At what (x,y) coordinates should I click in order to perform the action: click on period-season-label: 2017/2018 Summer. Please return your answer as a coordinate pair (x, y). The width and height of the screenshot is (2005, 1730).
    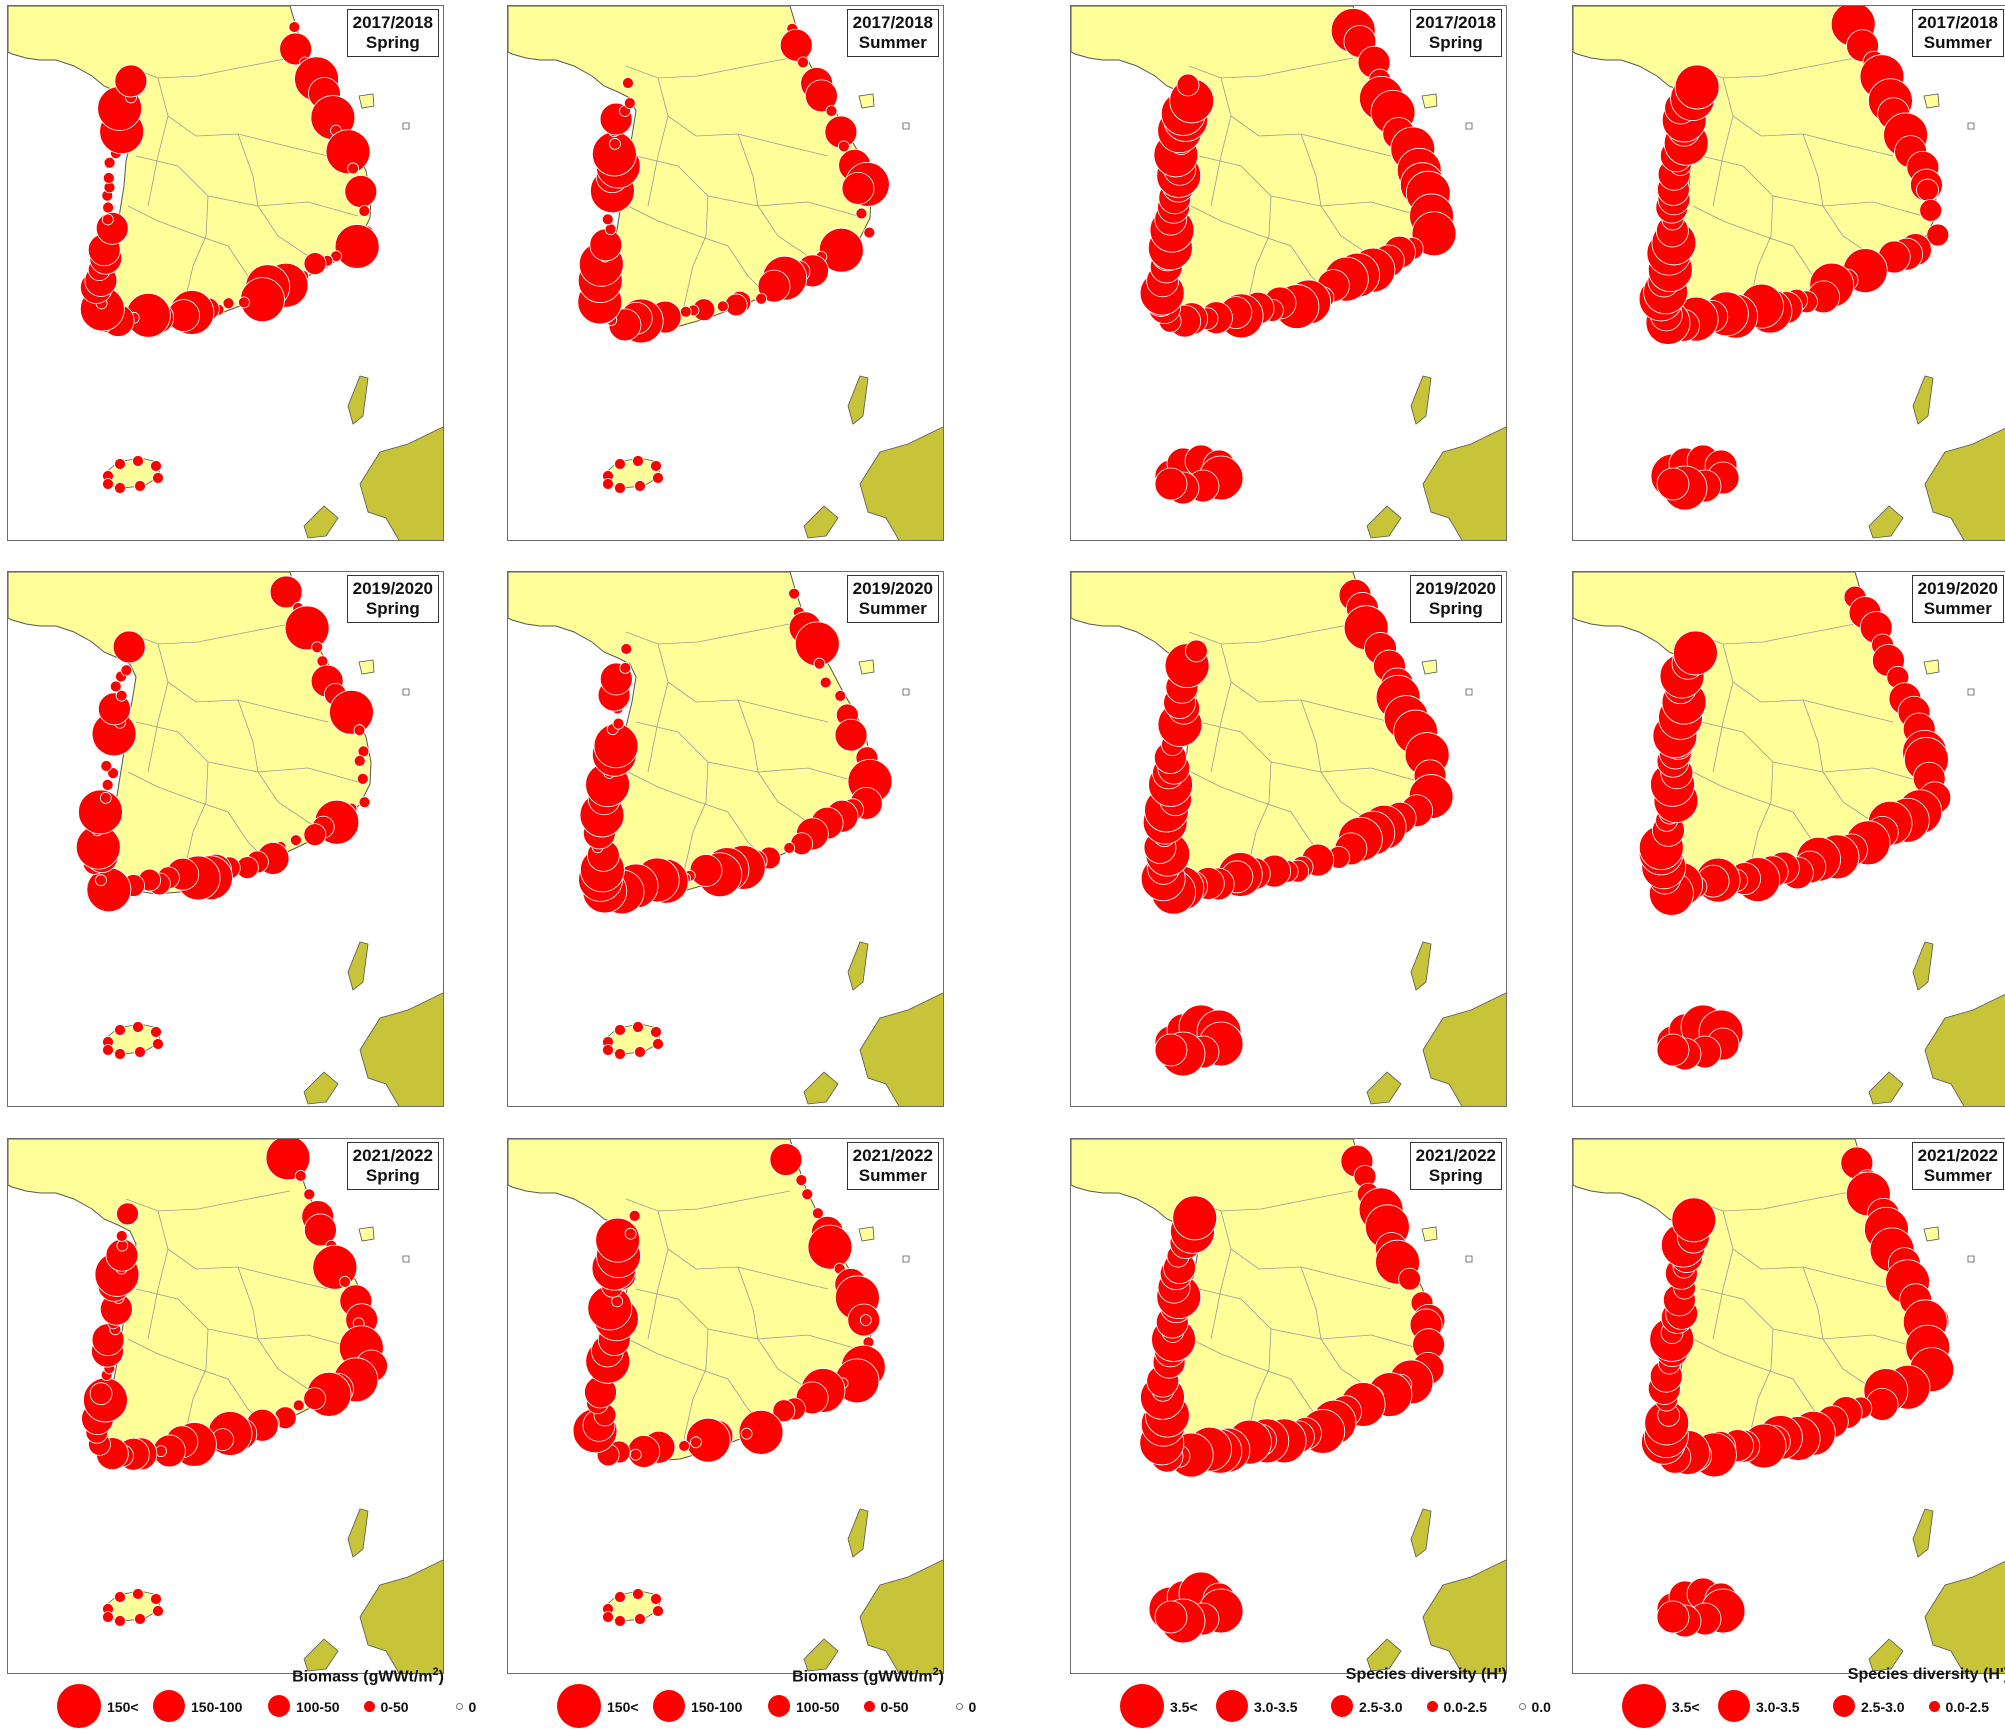
    Looking at the image, I should click on (1957, 33).